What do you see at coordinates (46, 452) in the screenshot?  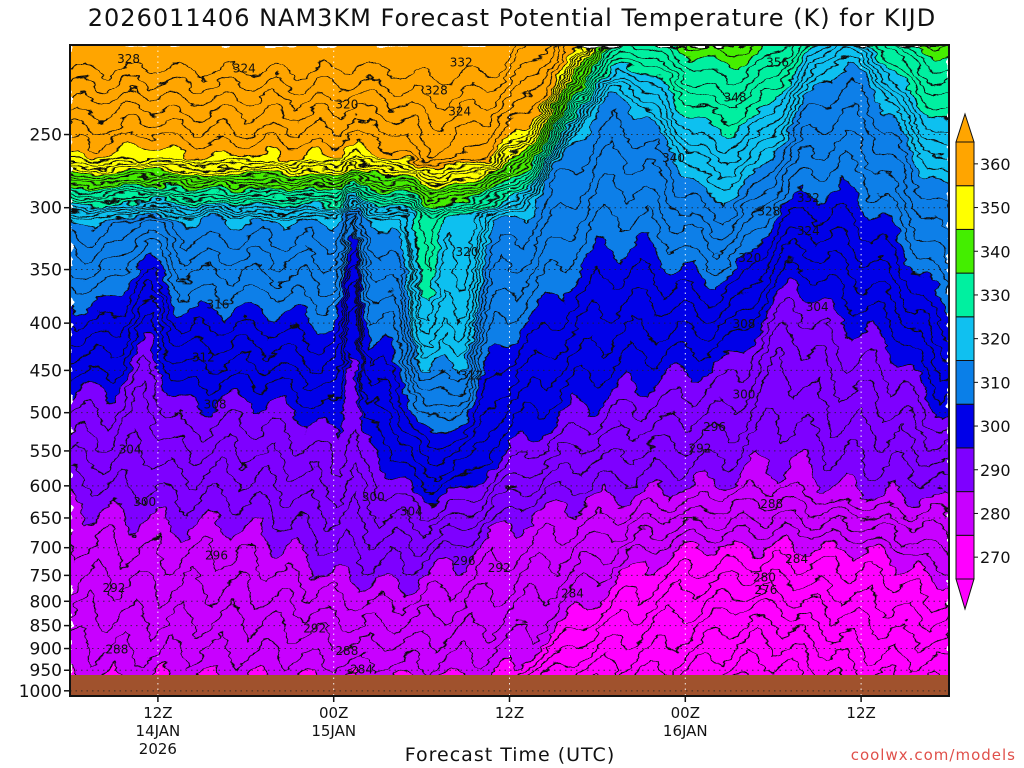 I see `y-tick-label: 550` at bounding box center [46, 452].